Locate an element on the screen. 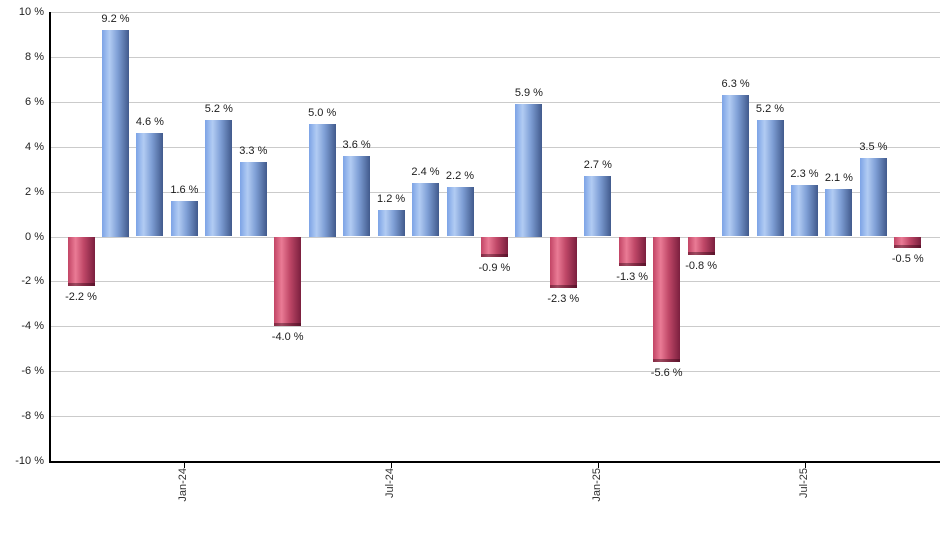 This screenshot has height=550, width=940. y-tick-label: 2 % is located at coordinates (34, 192).